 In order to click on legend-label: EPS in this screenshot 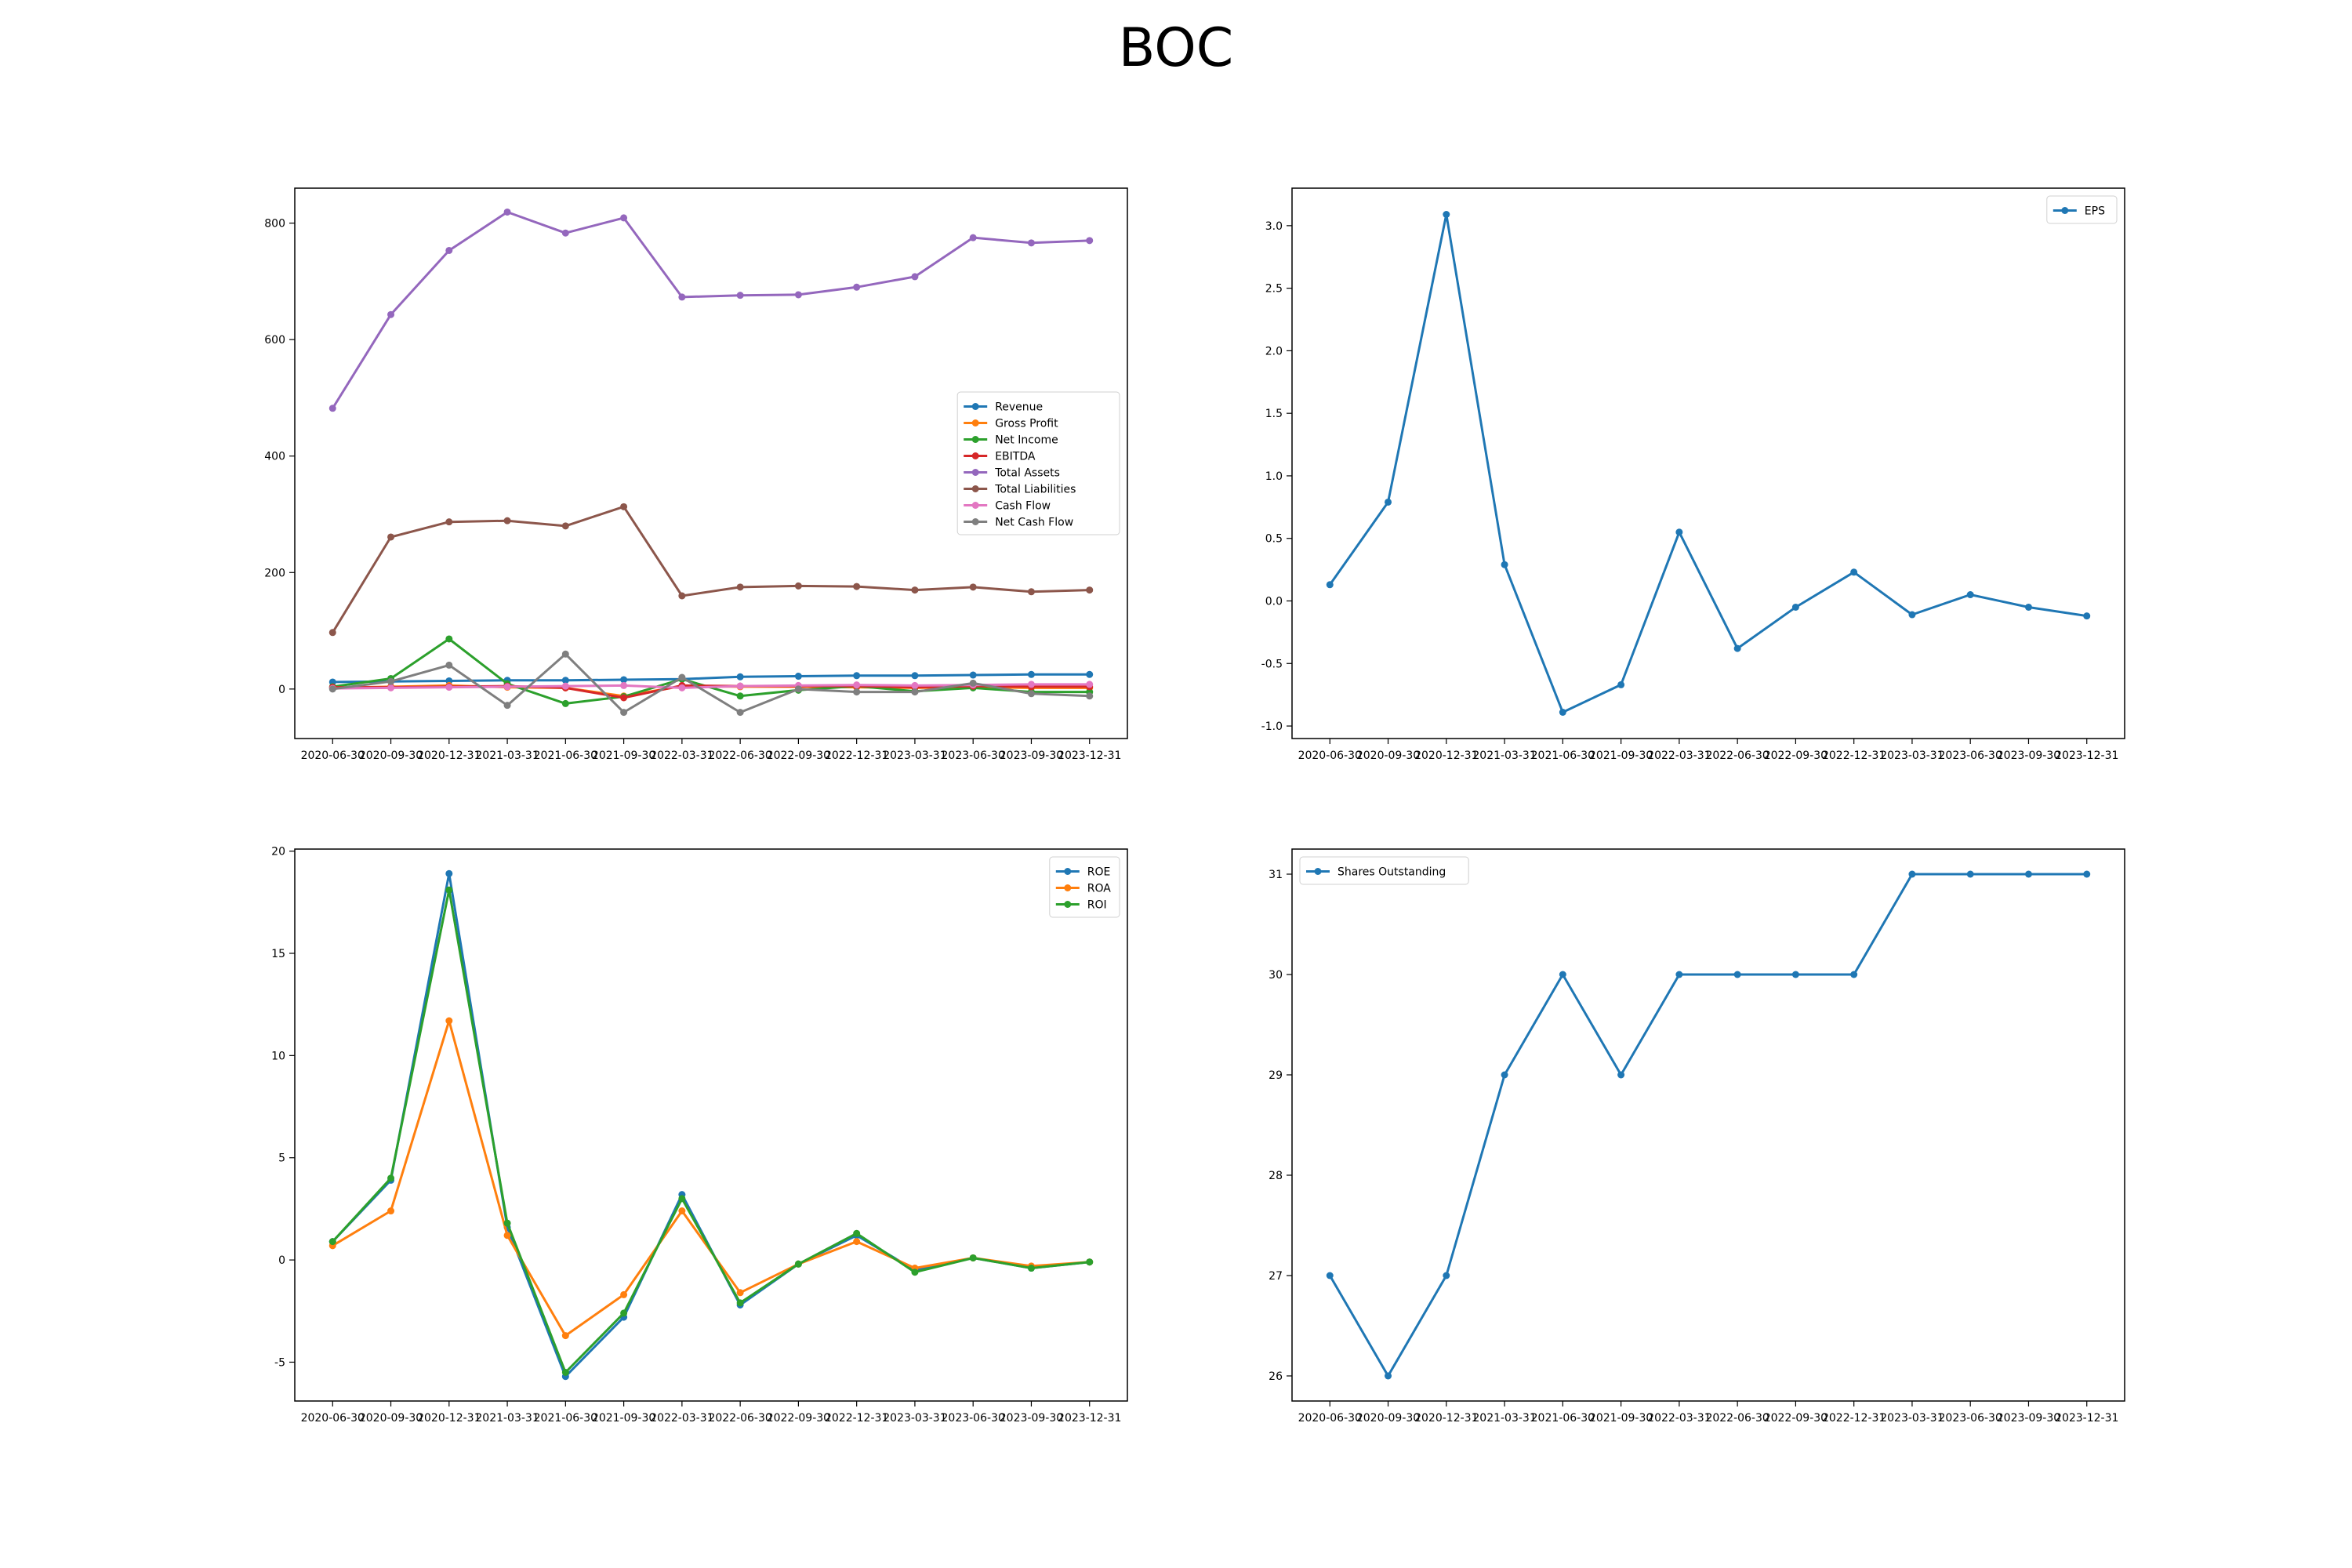, I will do `click(2095, 211)`.